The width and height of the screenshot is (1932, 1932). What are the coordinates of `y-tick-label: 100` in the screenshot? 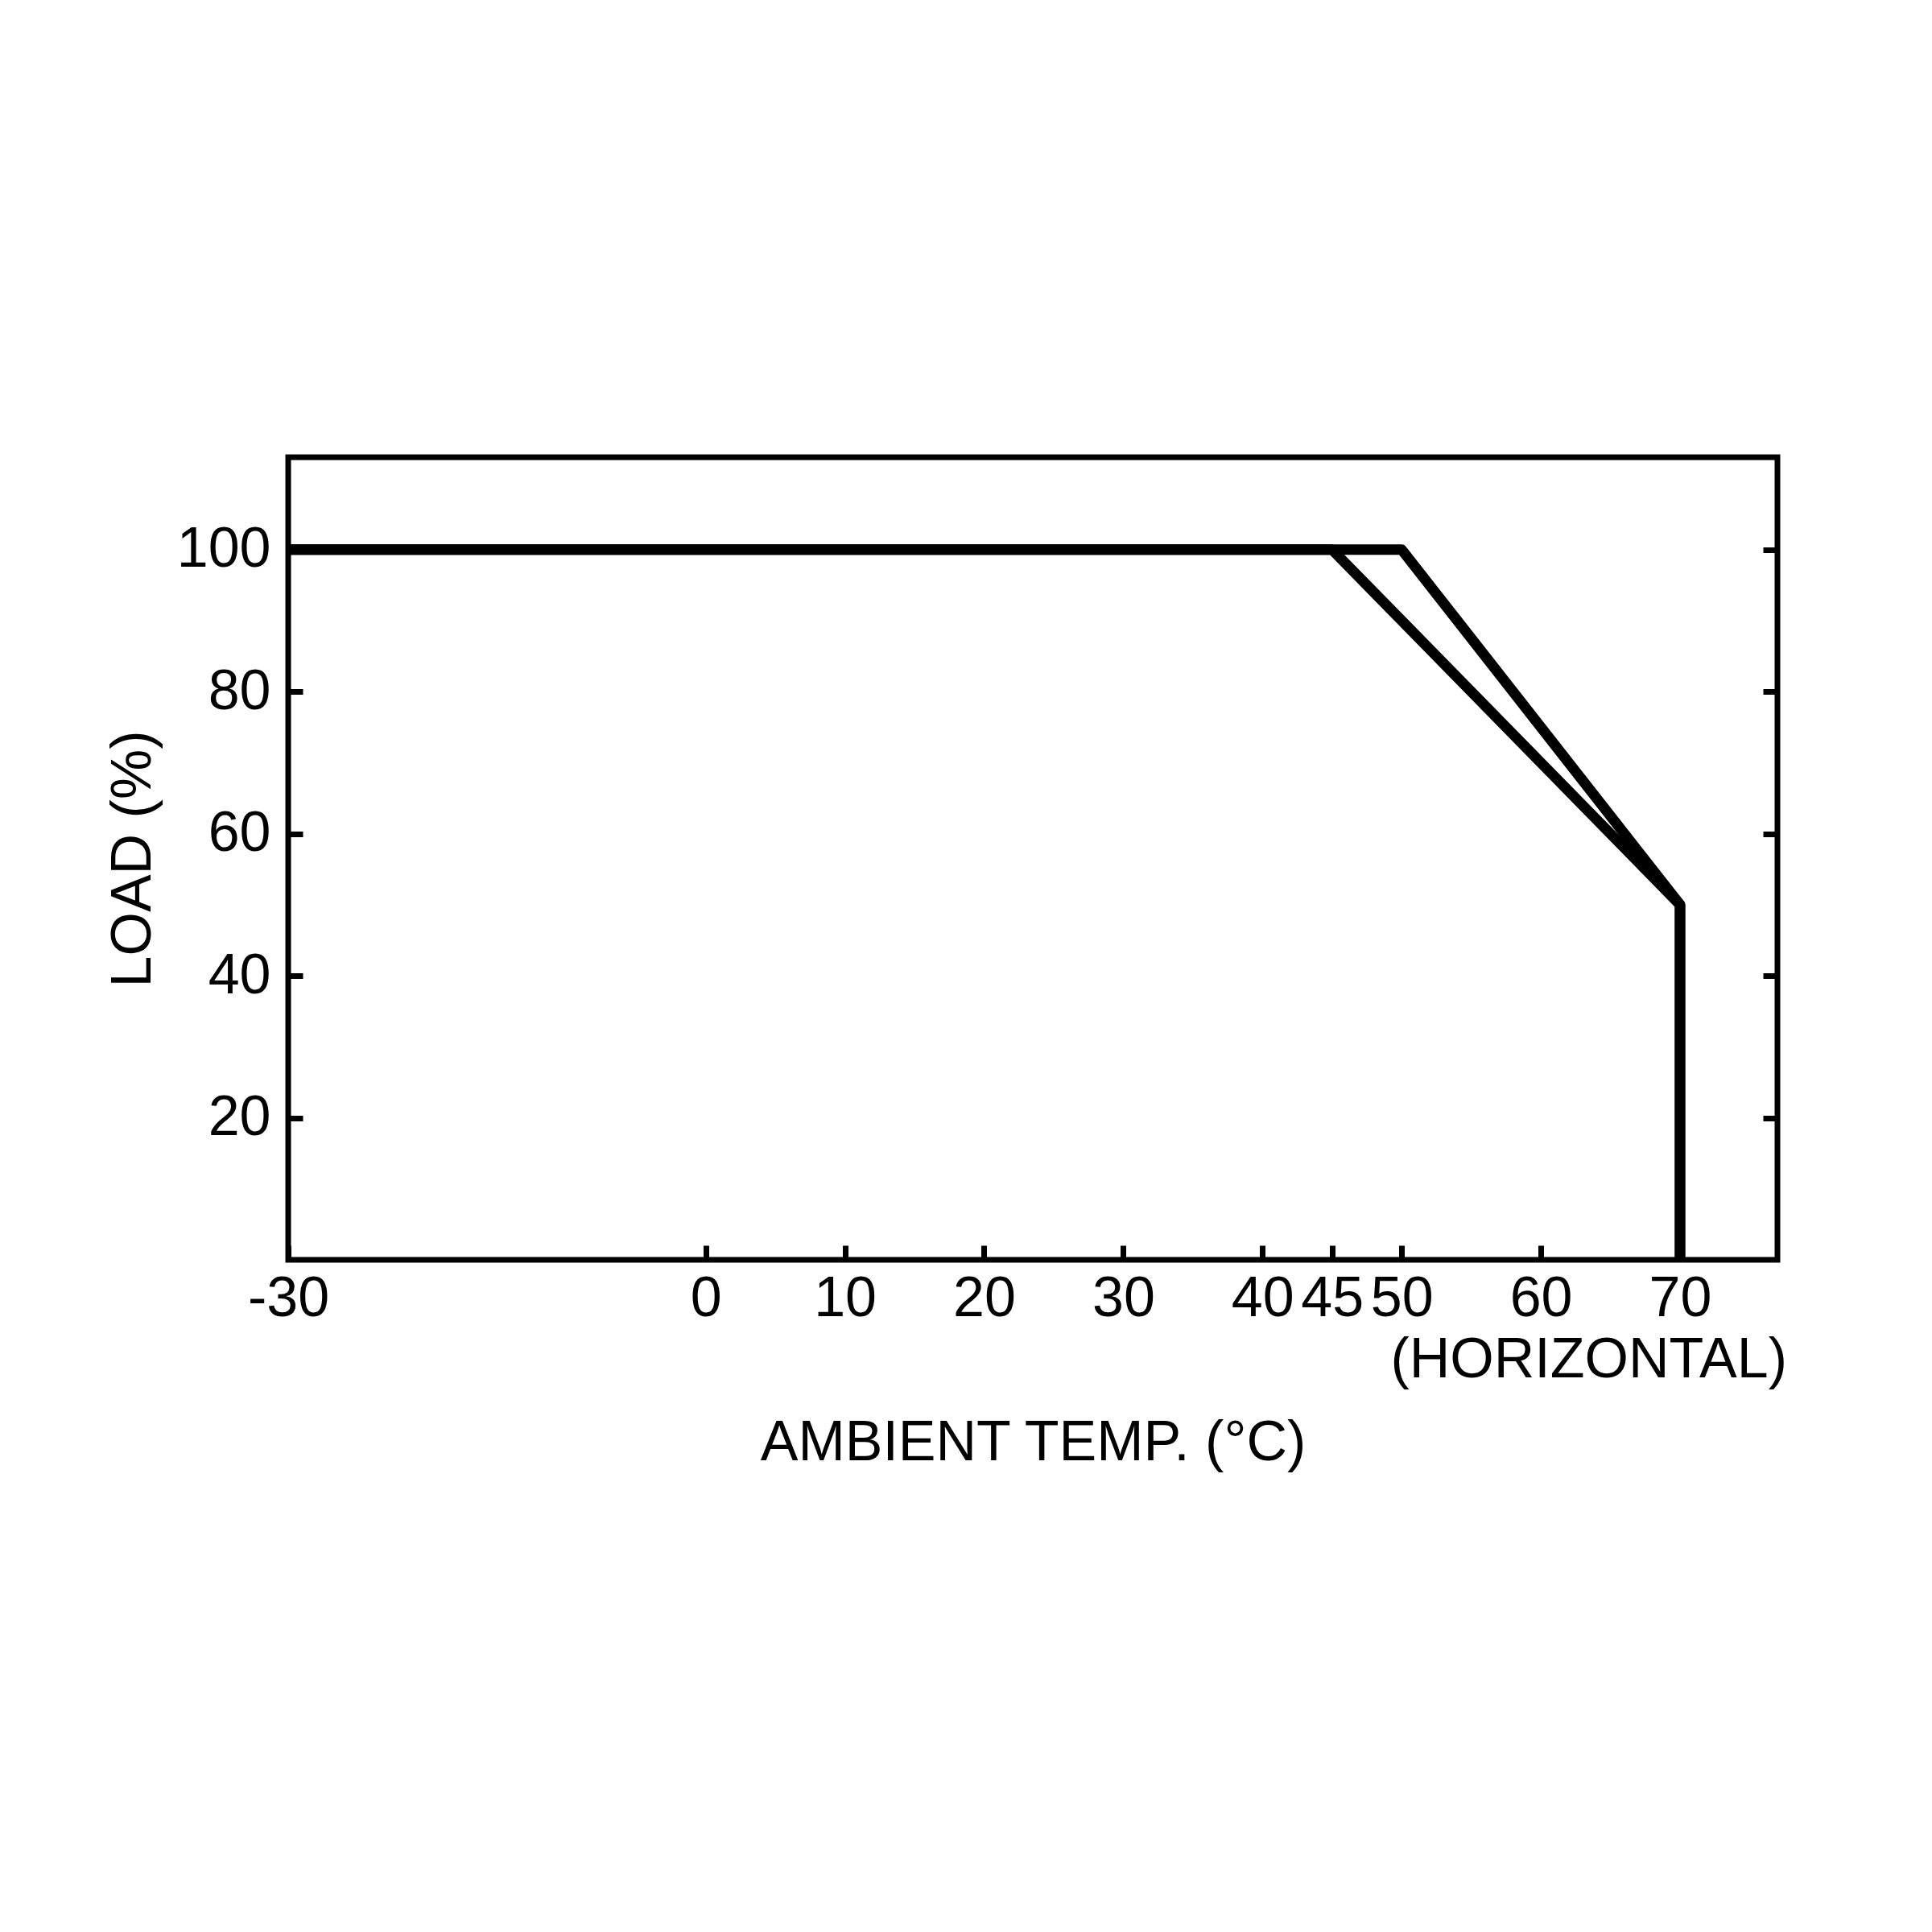 It's located at (223, 548).